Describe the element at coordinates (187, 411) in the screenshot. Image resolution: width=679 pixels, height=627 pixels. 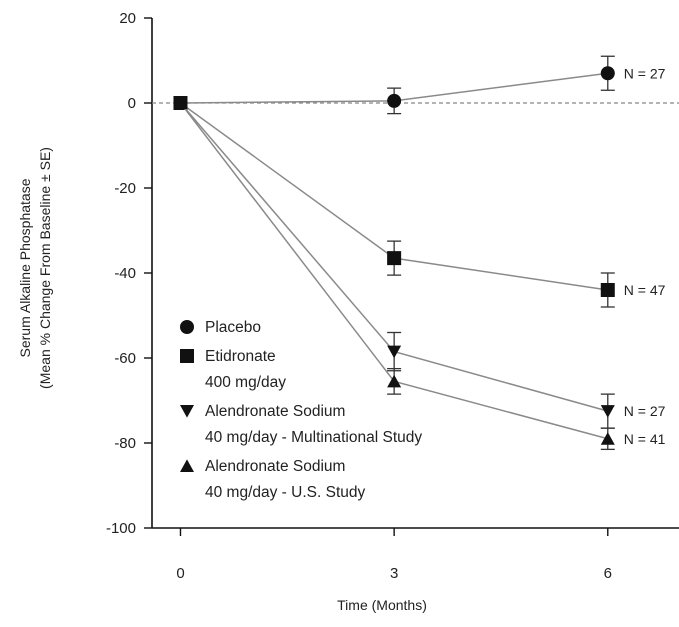
I see `legend-marker-triangle-down` at that location.